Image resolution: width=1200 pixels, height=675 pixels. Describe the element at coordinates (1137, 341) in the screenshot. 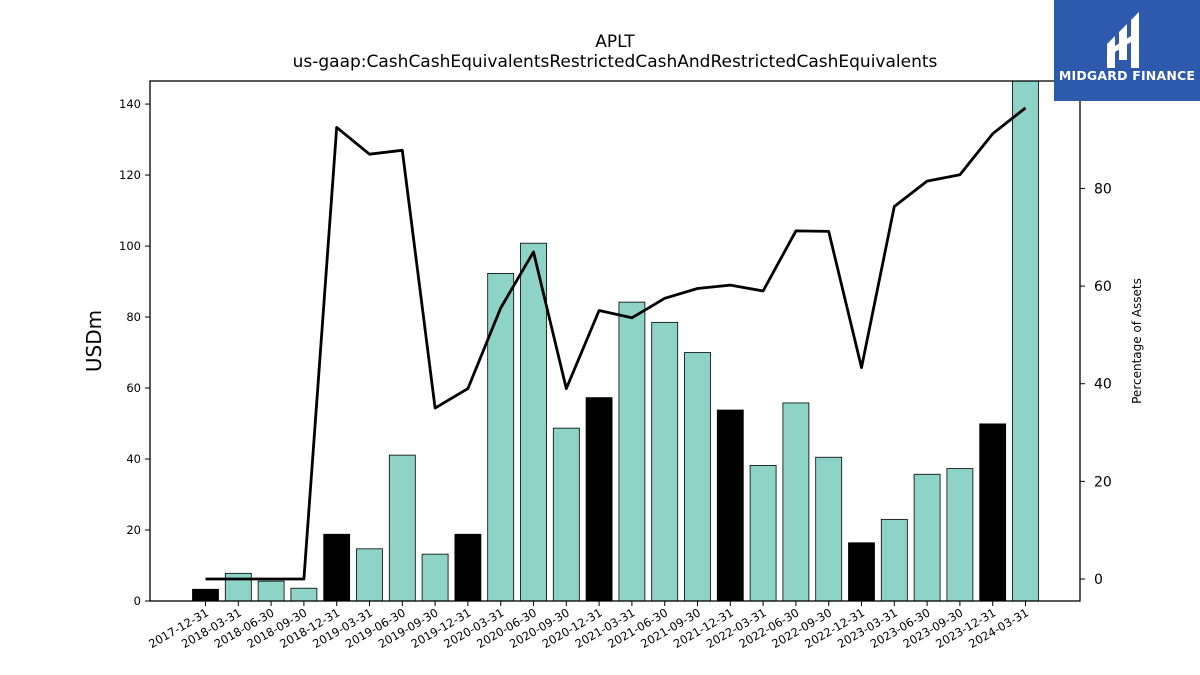

I see `y2-axis-label: Percentage of Assets` at that location.